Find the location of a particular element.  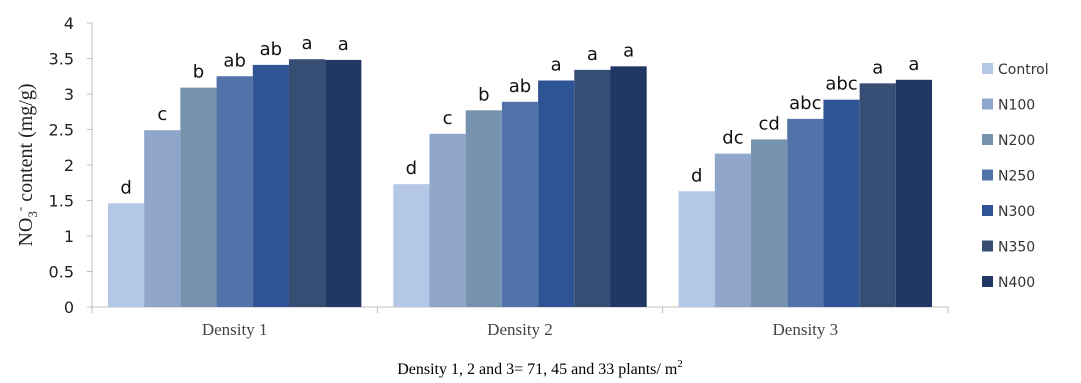

x-axis-categories: Density 1 Density 2 Density 3 is located at coordinates (520, 329).